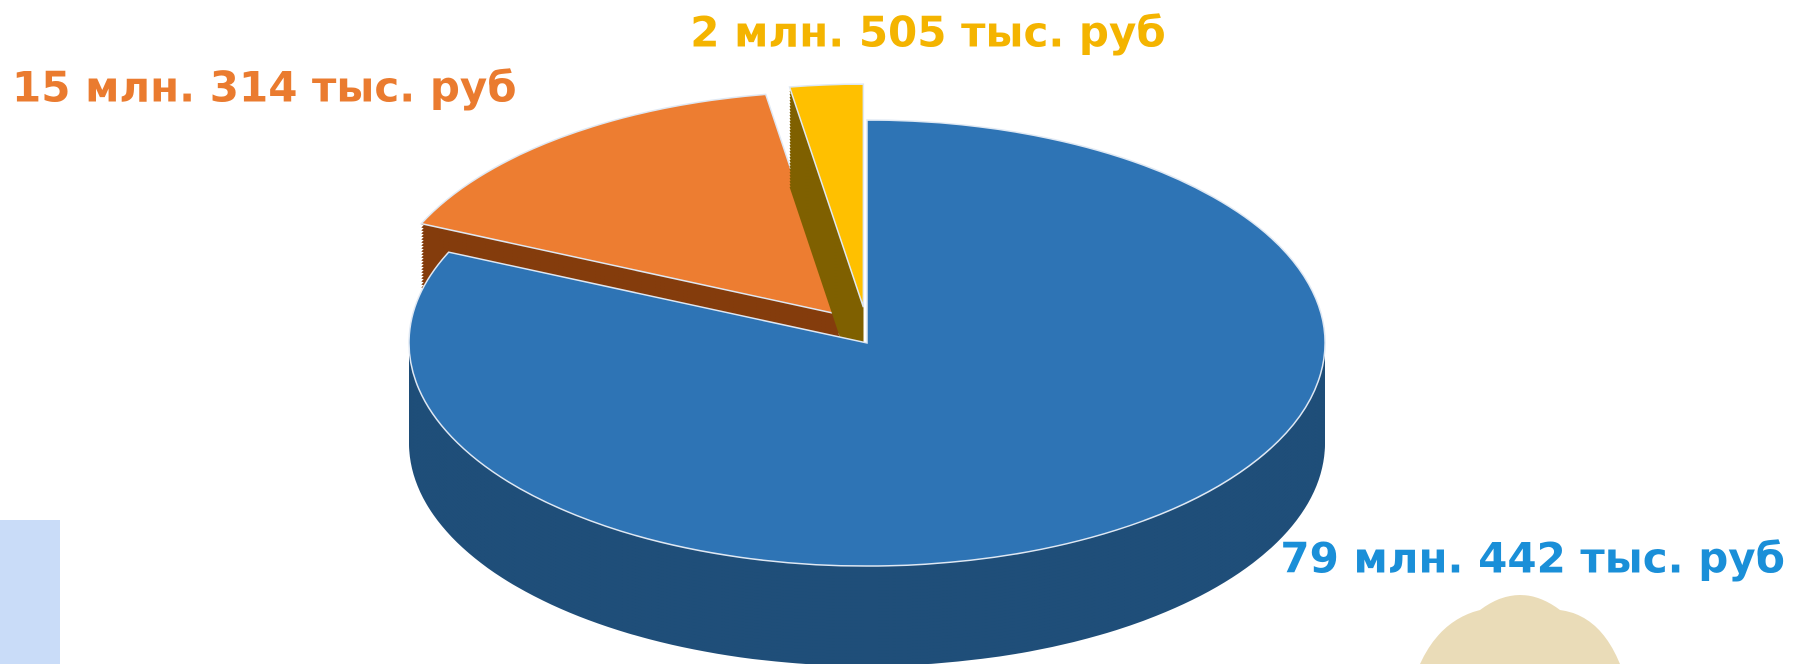  What do you see at coordinates (1532, 558) in the screenshot?
I see `slice-label: 79 млн. 442 тыс. руб` at bounding box center [1532, 558].